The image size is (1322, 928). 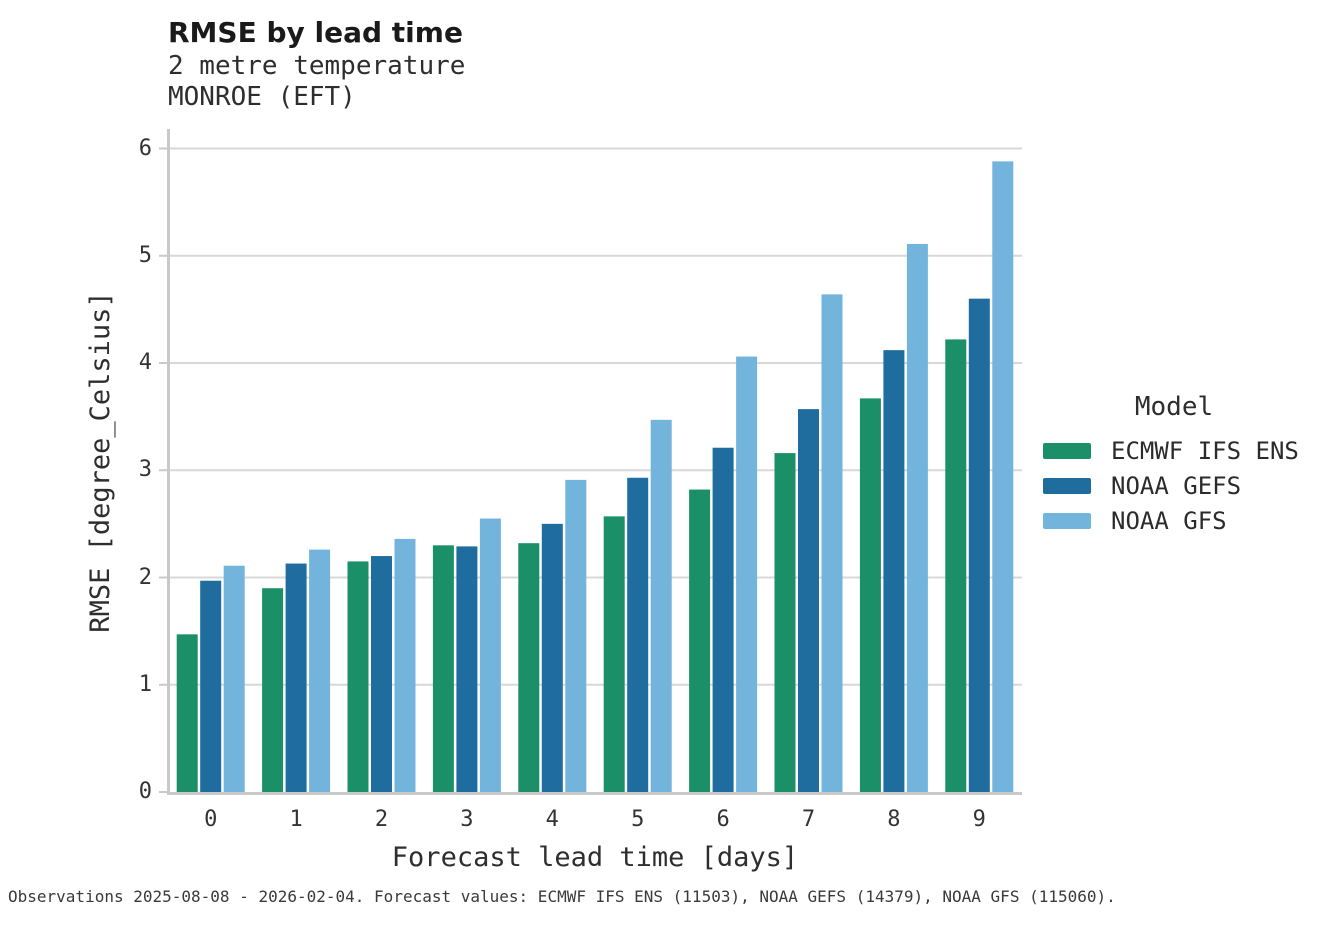 I want to click on bar-noaa-gfs-day2, so click(x=405, y=665).